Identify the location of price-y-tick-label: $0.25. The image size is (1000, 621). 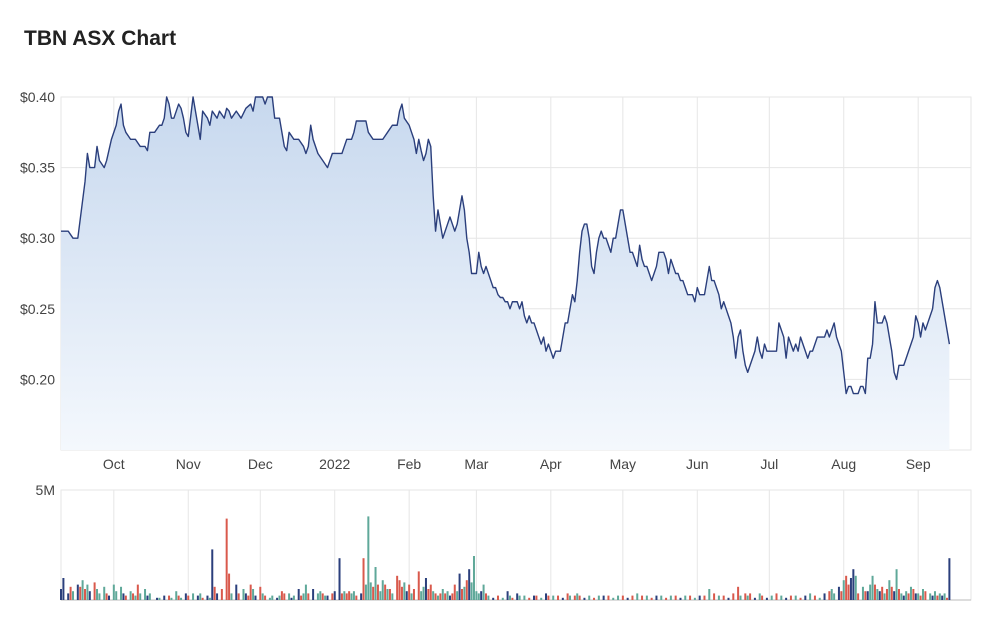
(37, 309).